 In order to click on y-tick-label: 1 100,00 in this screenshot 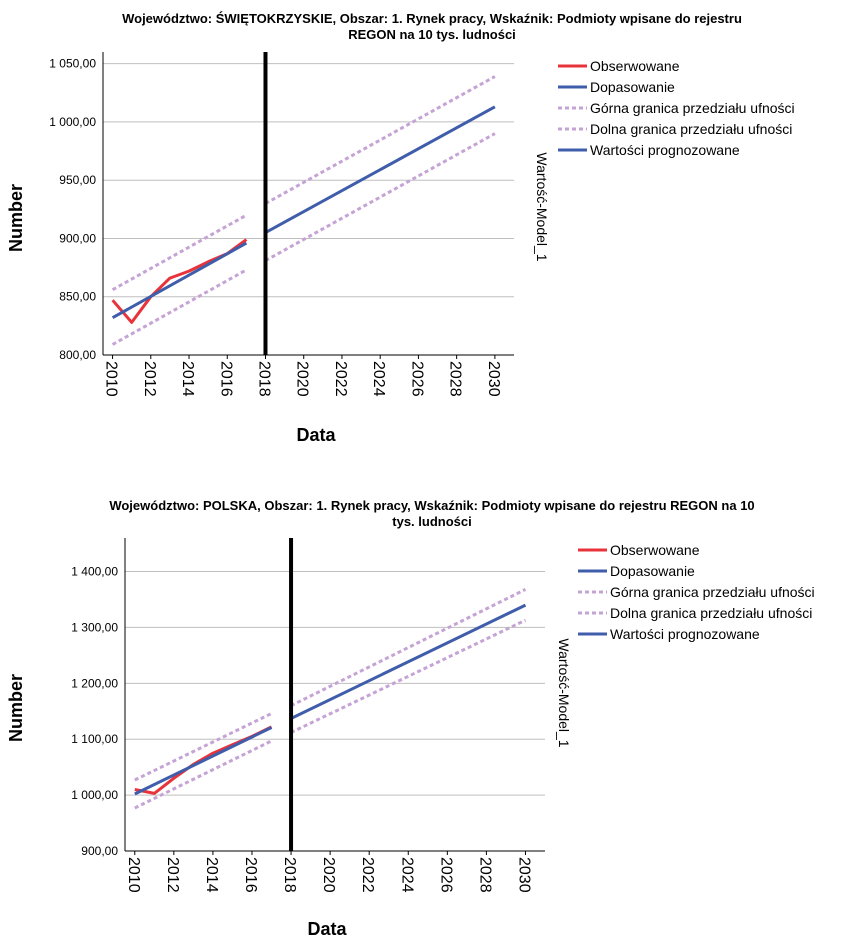, I will do `click(94, 739)`.